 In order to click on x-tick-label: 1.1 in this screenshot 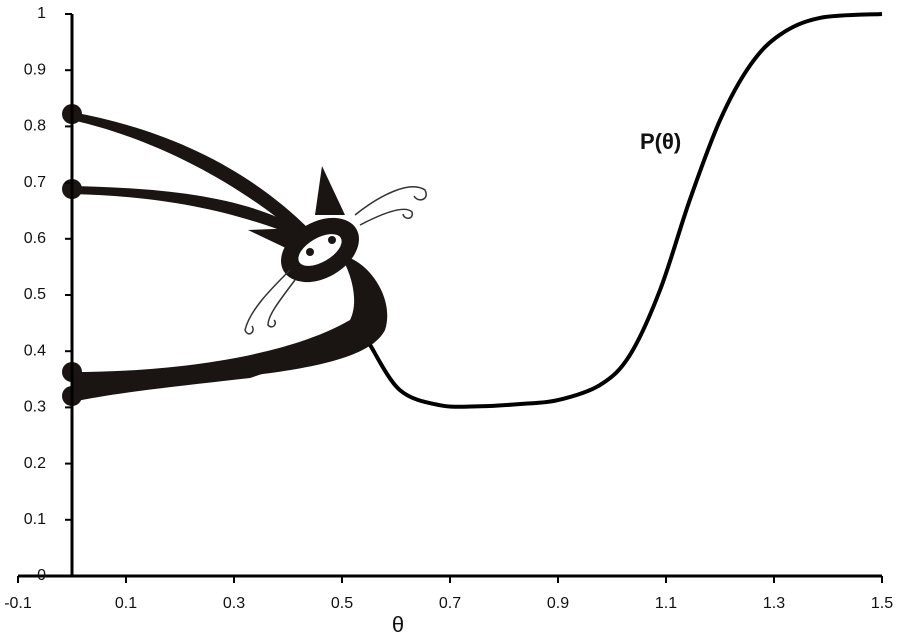, I will do `click(666, 603)`.